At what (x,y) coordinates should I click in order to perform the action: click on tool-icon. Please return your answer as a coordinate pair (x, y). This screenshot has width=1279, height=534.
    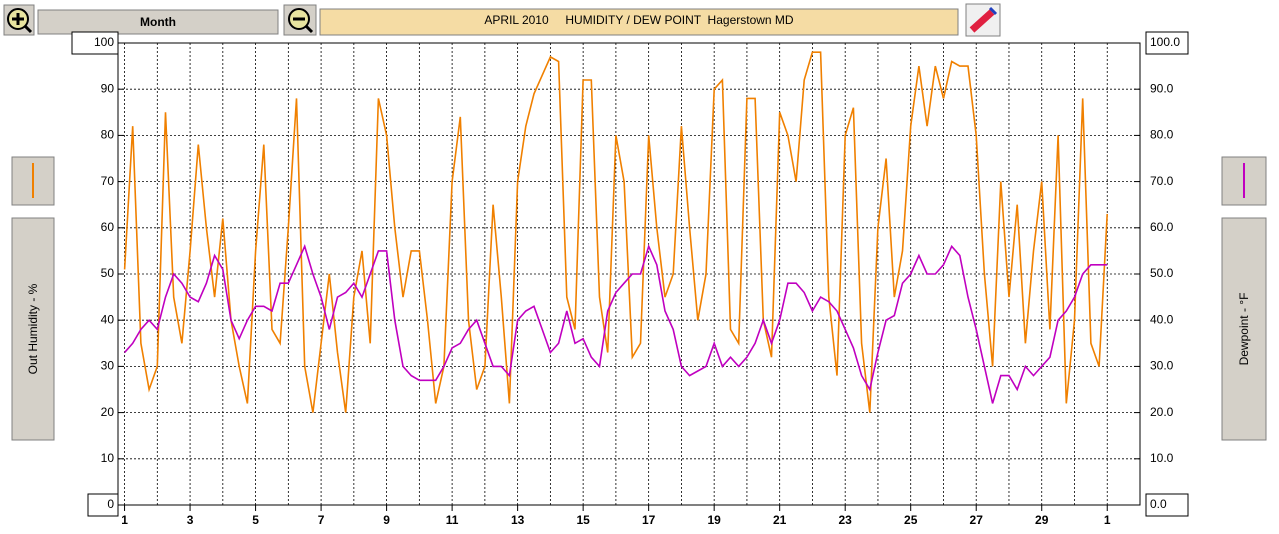
    Looking at the image, I should click on (983, 20).